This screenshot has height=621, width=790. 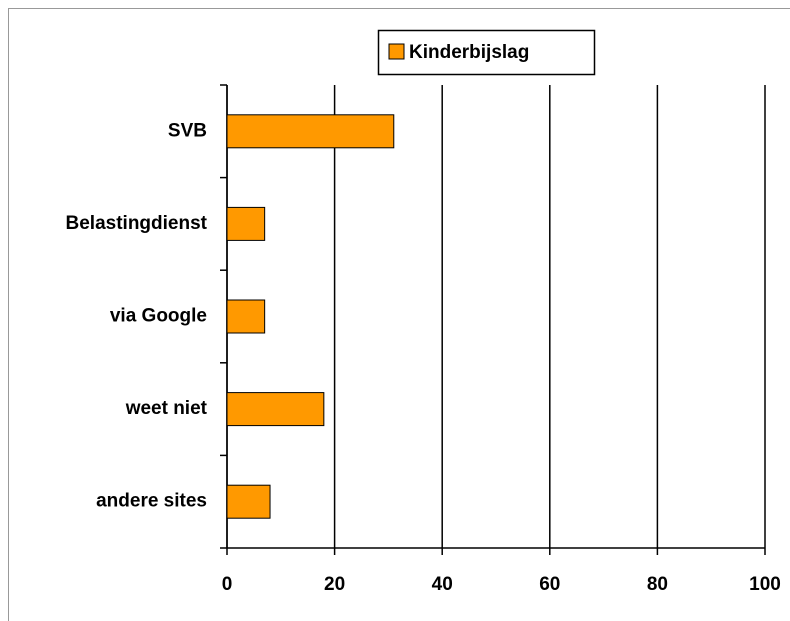 I want to click on x-tick-label: 60, so click(x=549, y=584).